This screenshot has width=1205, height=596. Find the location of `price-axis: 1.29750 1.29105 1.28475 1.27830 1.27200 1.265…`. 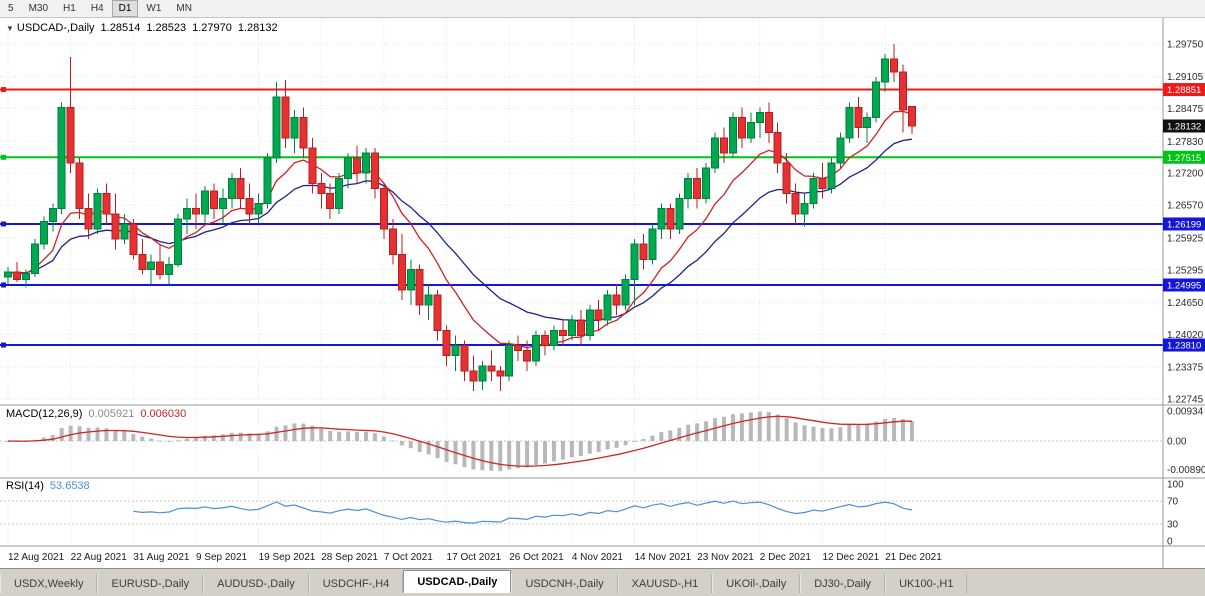

price-axis: 1.29750 1.29105 1.28475 1.27830 1.27200 1.265… is located at coordinates (1186, 294).